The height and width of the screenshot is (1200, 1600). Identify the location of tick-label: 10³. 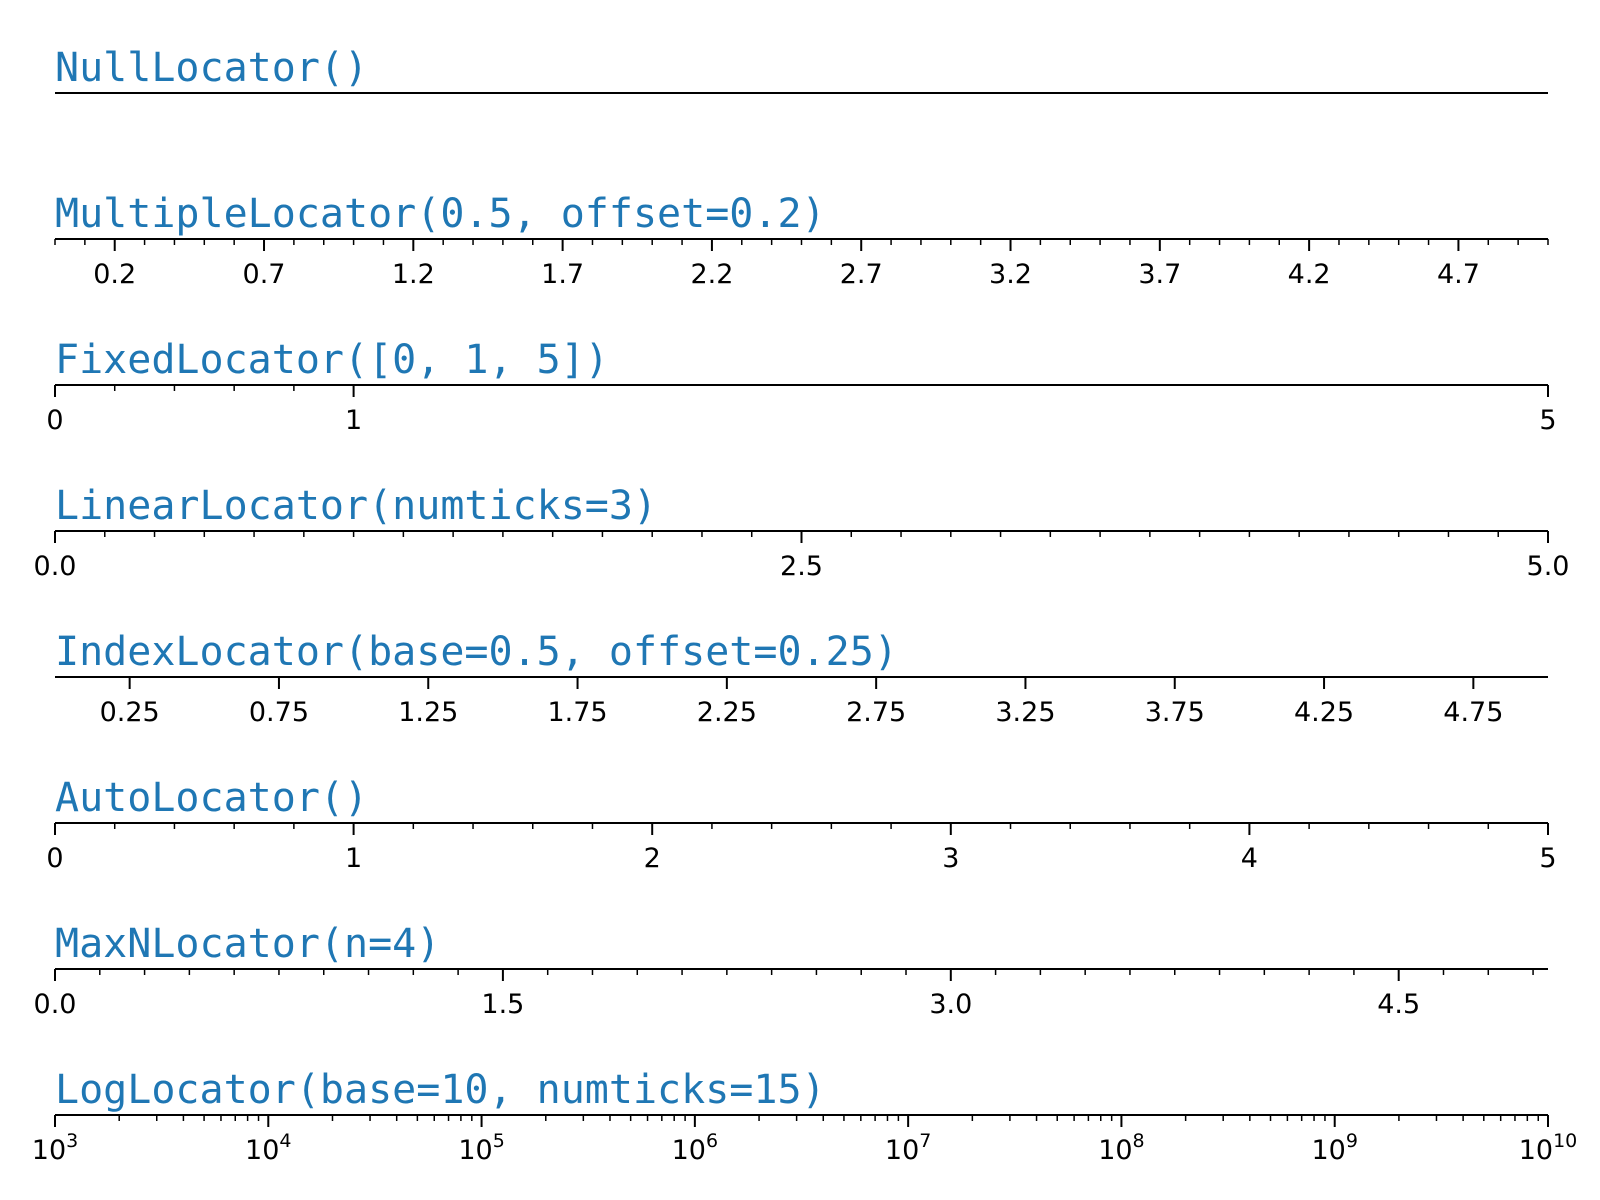
(55, 1148).